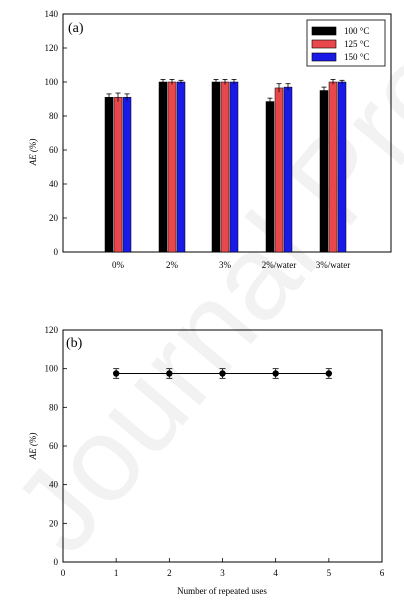 The height and width of the screenshot is (609, 404). Describe the element at coordinates (279, 265) in the screenshot. I see `x-category-label: 2%/water` at that location.